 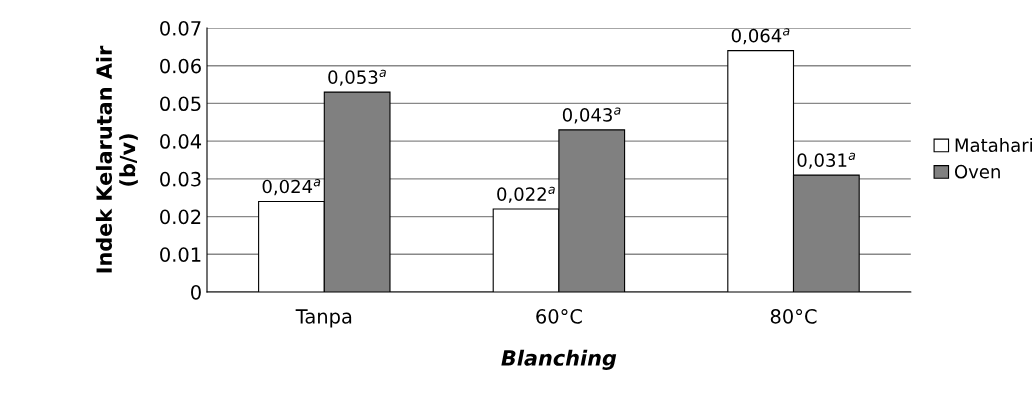 What do you see at coordinates (116, 159) in the screenshot?
I see `y-axis-title: Indek Kelarutan Air (b/v)` at bounding box center [116, 159].